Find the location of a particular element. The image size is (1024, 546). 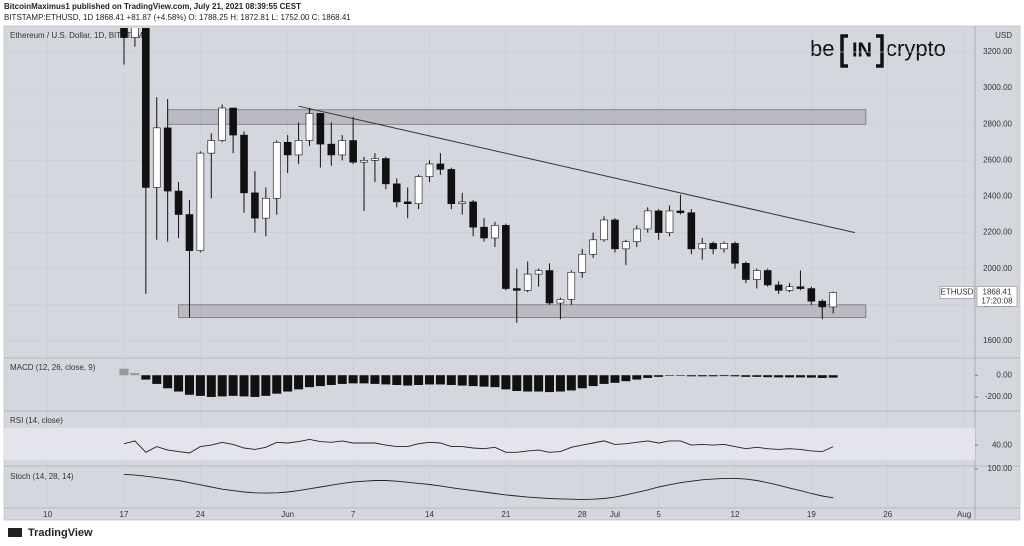

y-tick-label: 2600.00 is located at coordinates (997, 159).